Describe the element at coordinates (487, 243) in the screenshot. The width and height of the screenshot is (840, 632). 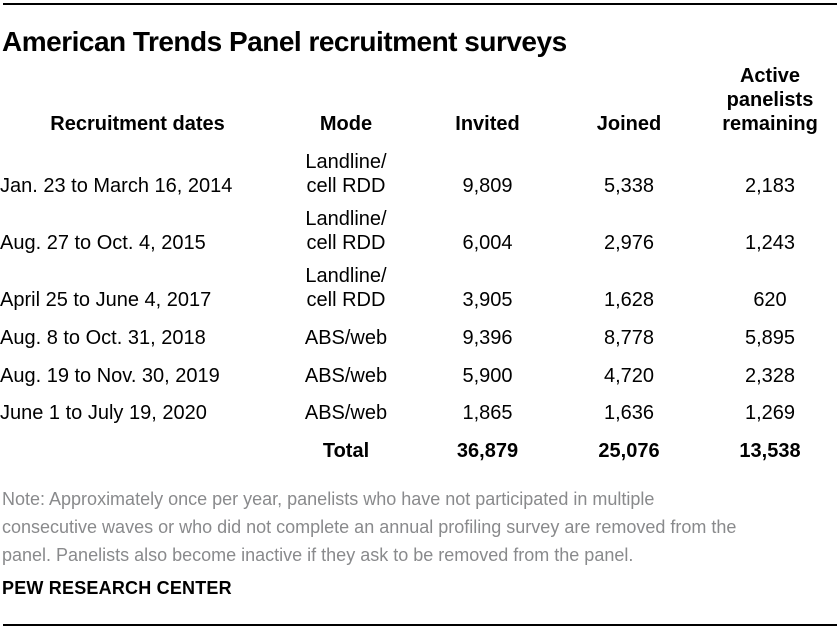
I see `invited-cell: 6,004` at that location.